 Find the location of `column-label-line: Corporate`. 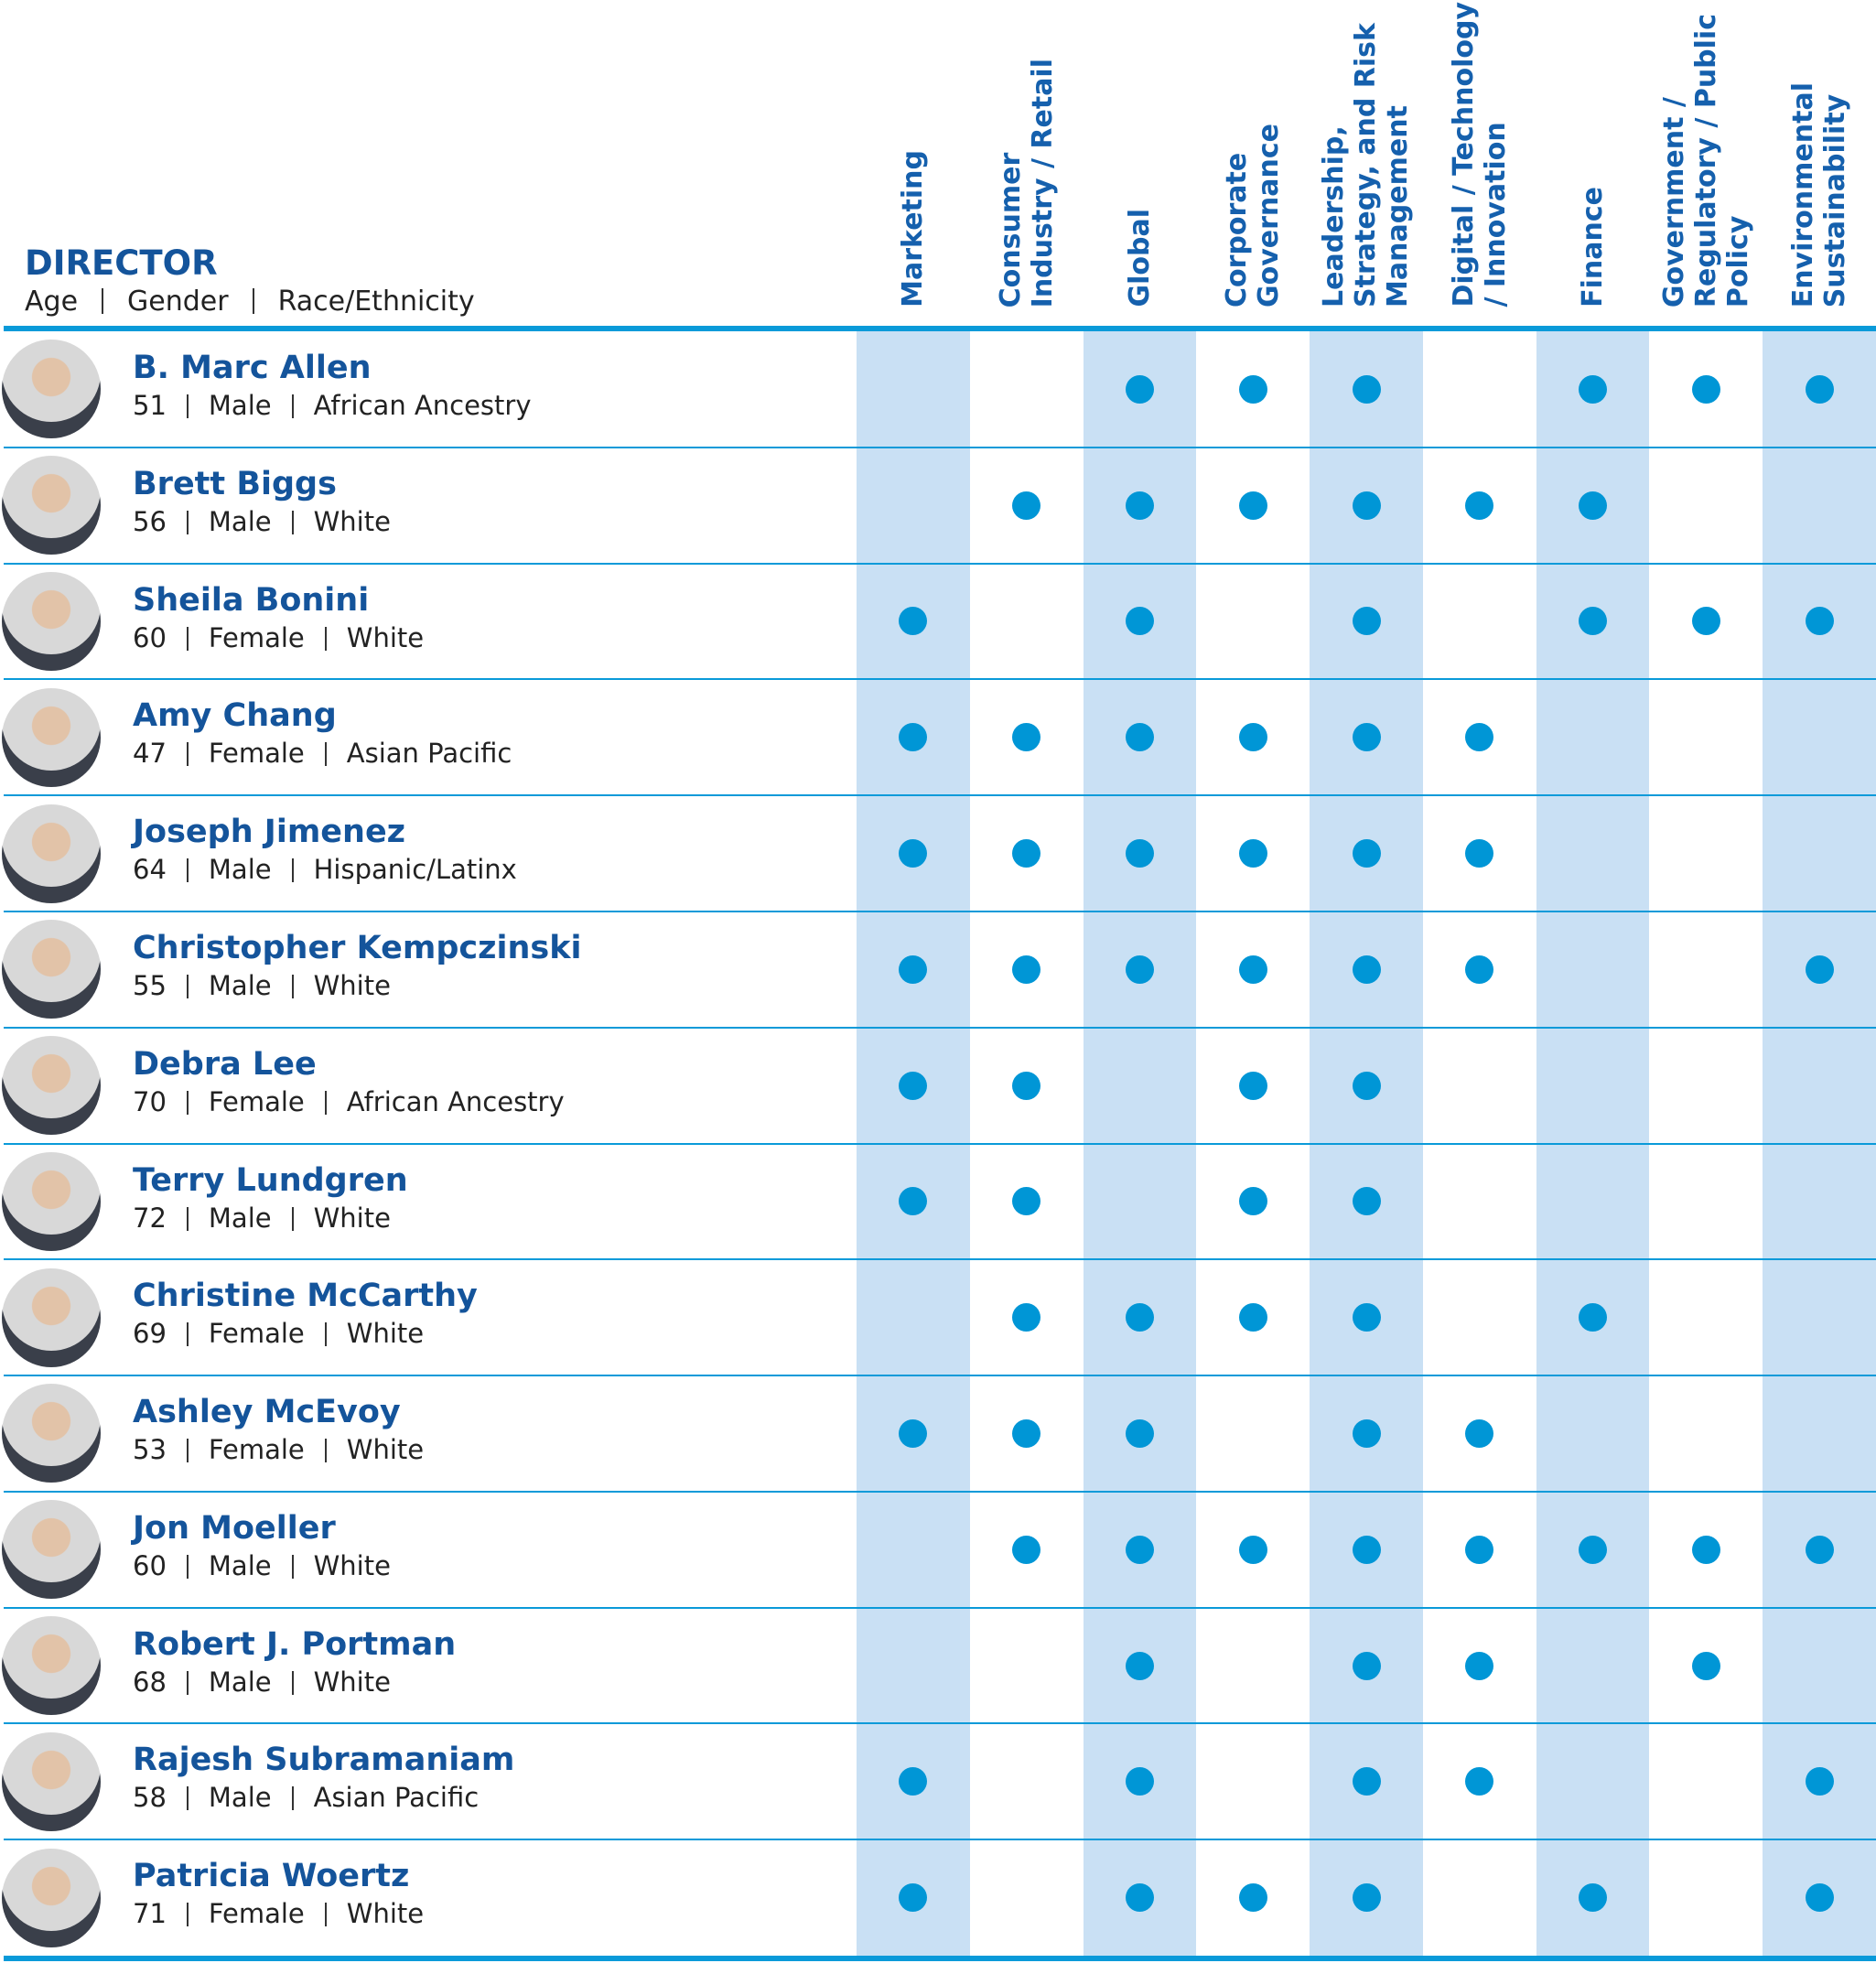

column-label-line: Corporate is located at coordinates (1237, 230).